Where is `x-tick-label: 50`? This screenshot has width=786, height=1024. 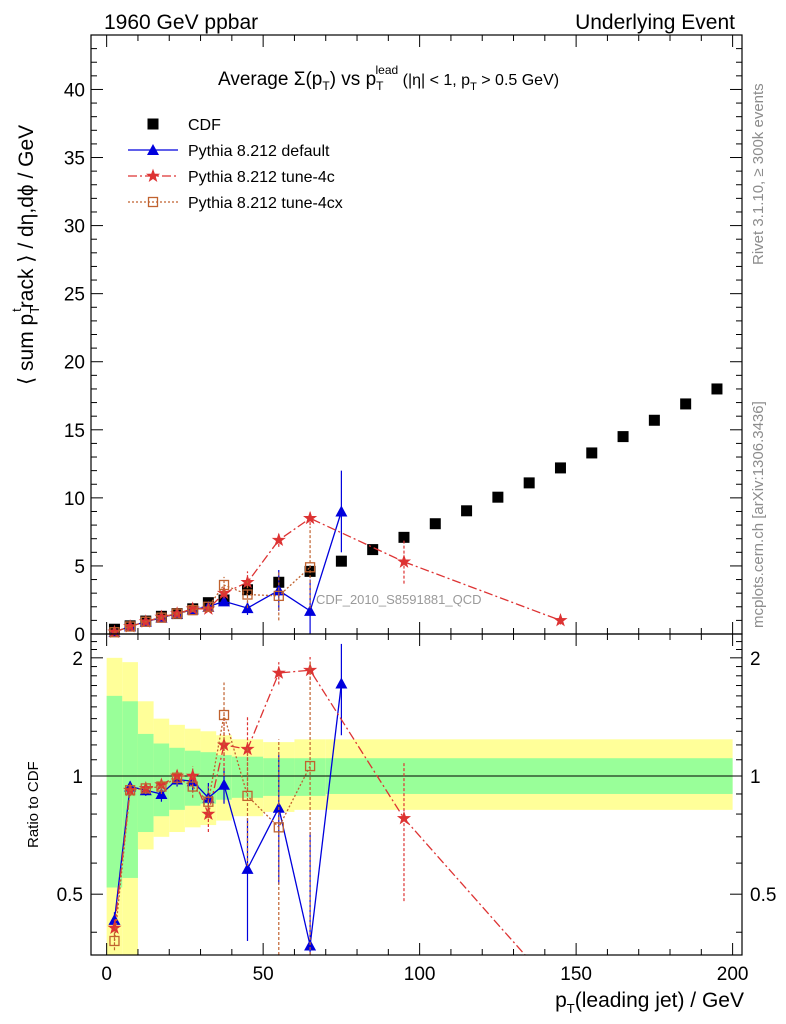 x-tick-label: 50 is located at coordinates (263, 974).